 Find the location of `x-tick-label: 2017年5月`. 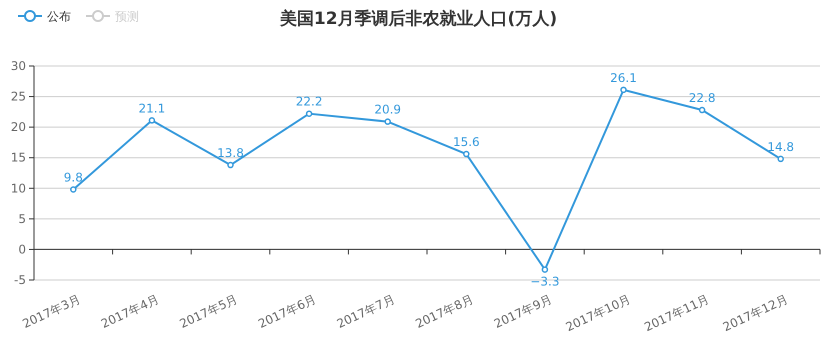

x-tick-label: 2017年5月 is located at coordinates (208, 311).